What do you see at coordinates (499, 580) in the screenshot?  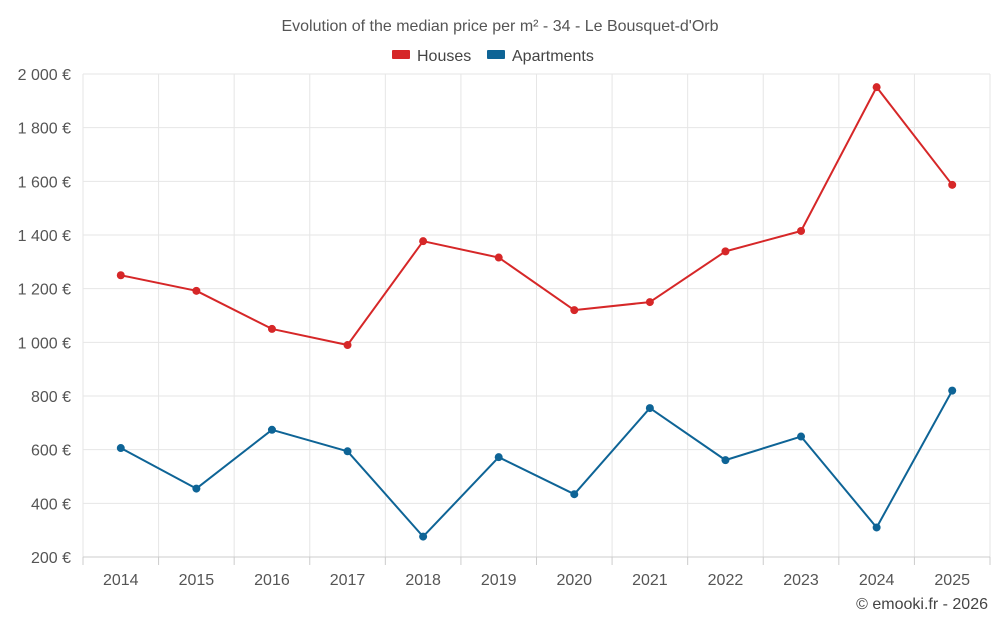 I see `x-tick-label: 2019` at bounding box center [499, 580].